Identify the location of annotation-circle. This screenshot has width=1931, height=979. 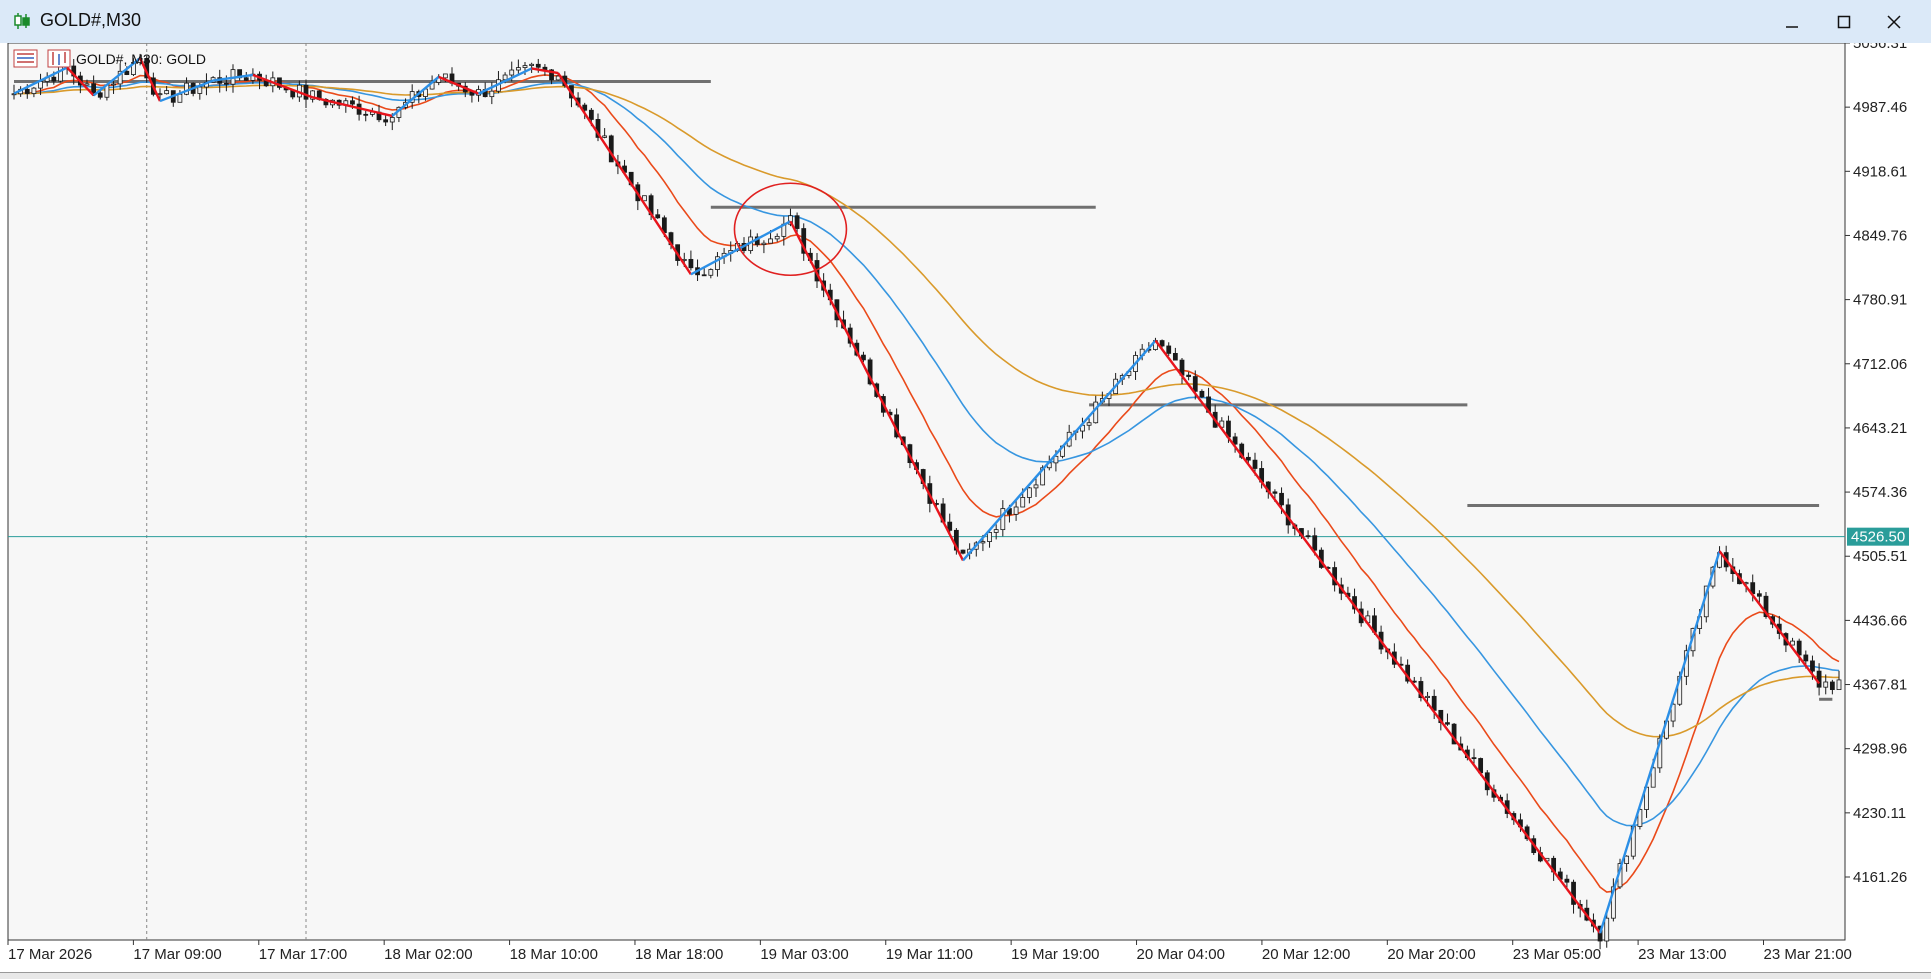
(790, 229).